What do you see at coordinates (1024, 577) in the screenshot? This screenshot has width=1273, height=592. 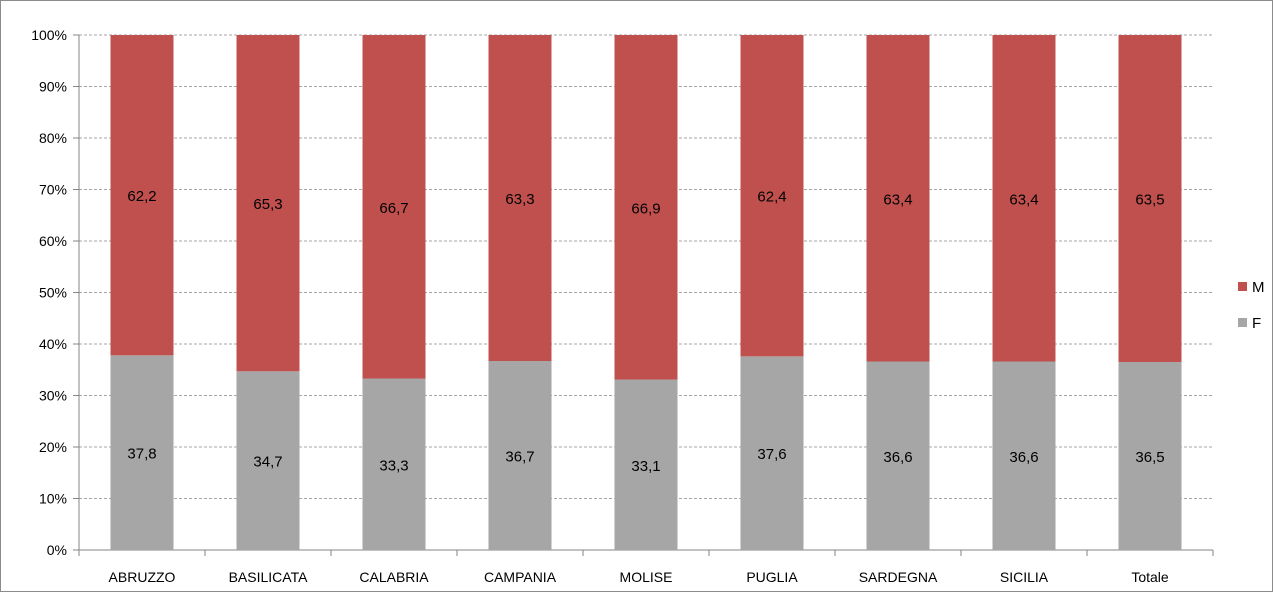 I see `x-tick-label: SICILIA` at bounding box center [1024, 577].